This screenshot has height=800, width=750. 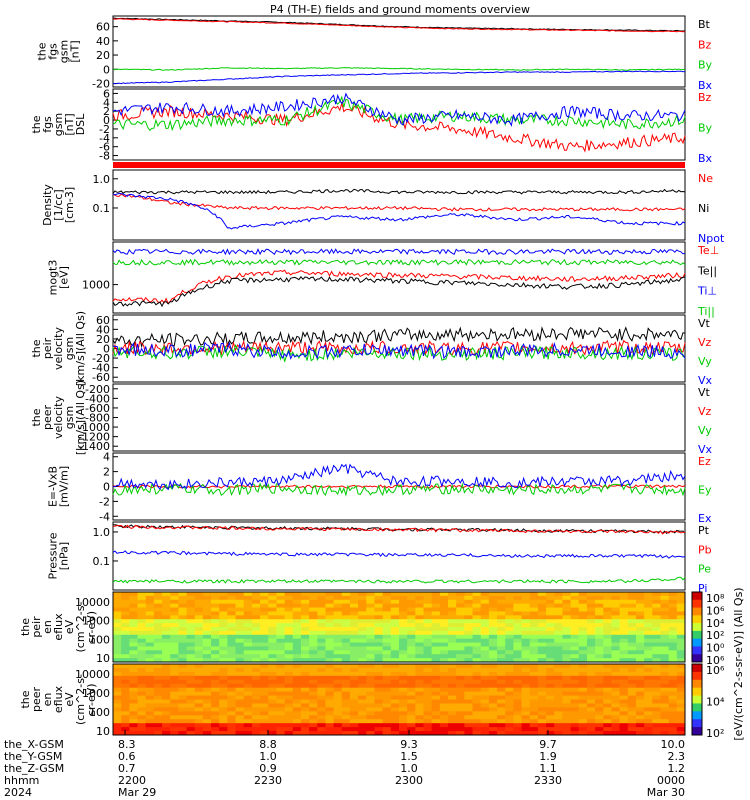 What do you see at coordinates (671, 780) in the screenshot?
I see `x-tick-label-hhmm: 0000` at bounding box center [671, 780].